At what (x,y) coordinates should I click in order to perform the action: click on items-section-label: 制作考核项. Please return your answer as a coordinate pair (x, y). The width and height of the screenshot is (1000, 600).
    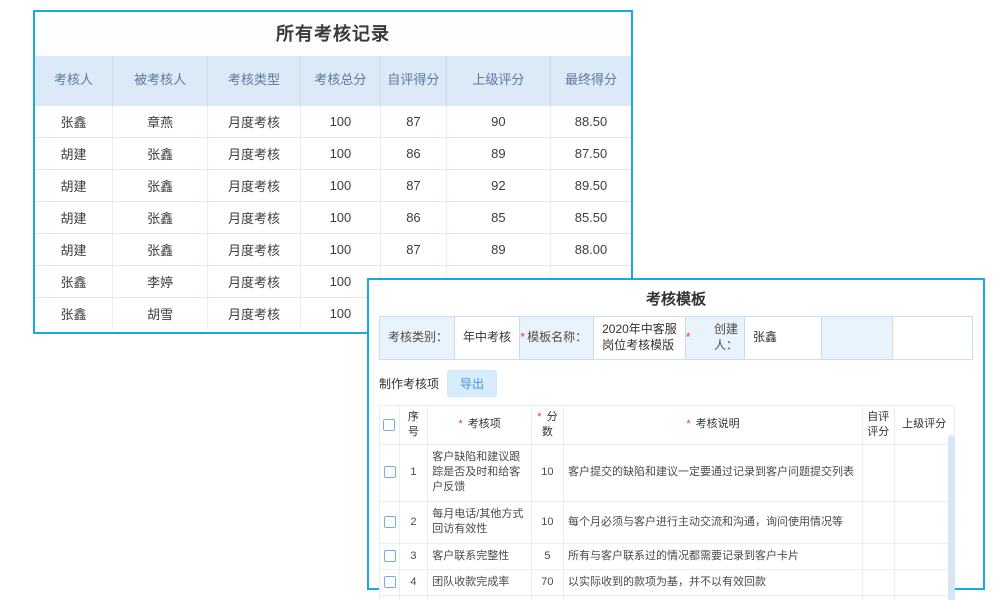
    Looking at the image, I should click on (409, 384).